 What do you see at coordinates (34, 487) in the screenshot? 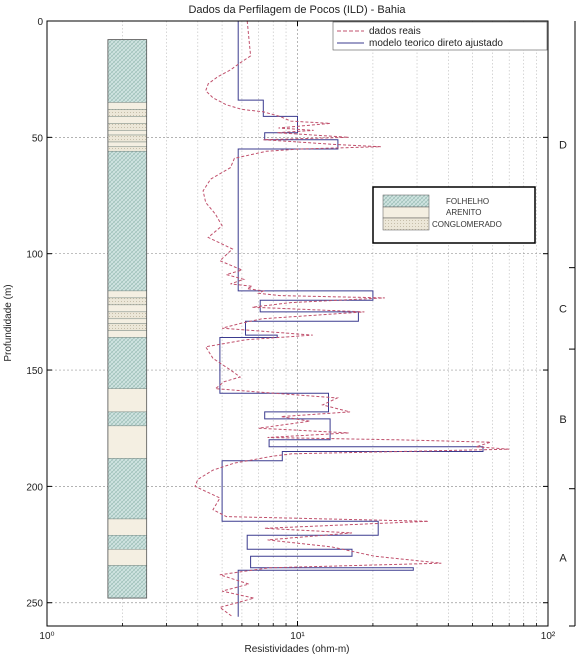
I see `y-tick-label: 200` at bounding box center [34, 487].